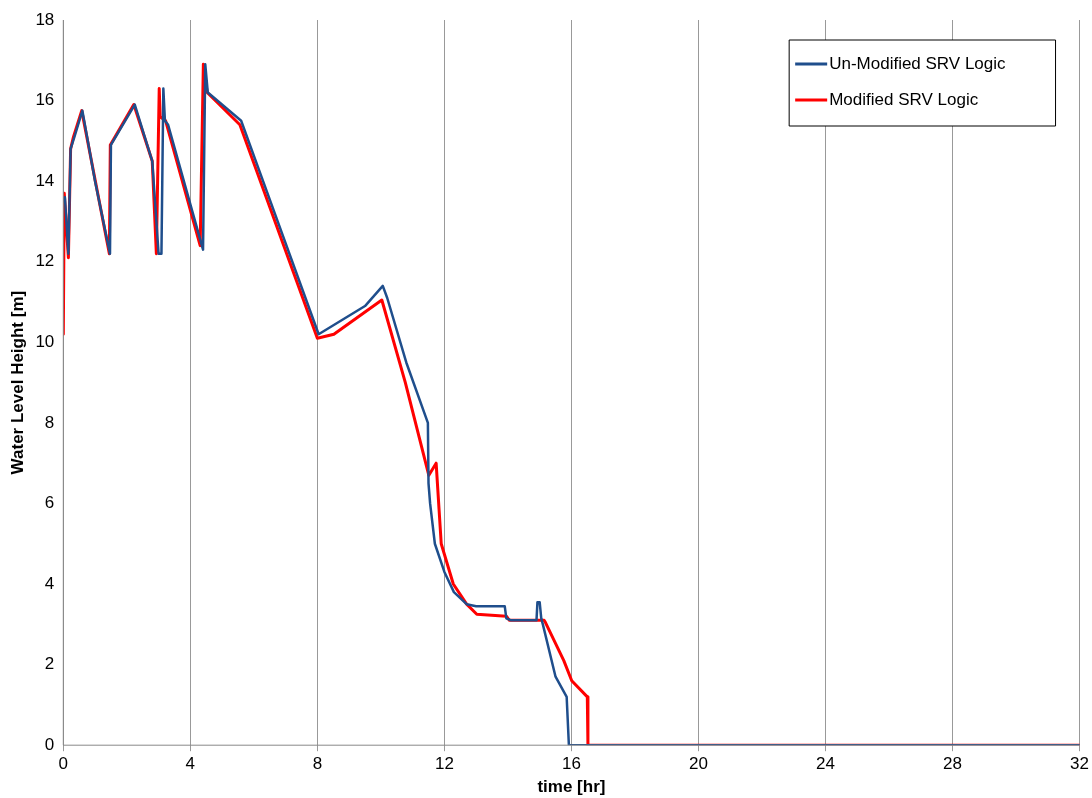  Describe the element at coordinates (45, 100) in the screenshot. I see `y-tick-label: 16` at that location.